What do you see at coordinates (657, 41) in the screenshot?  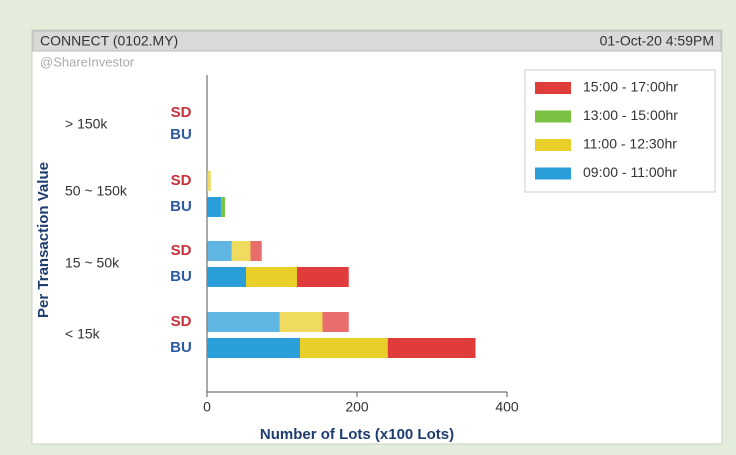 I see `header-date: 01-Oct-20 4:59PM` at bounding box center [657, 41].